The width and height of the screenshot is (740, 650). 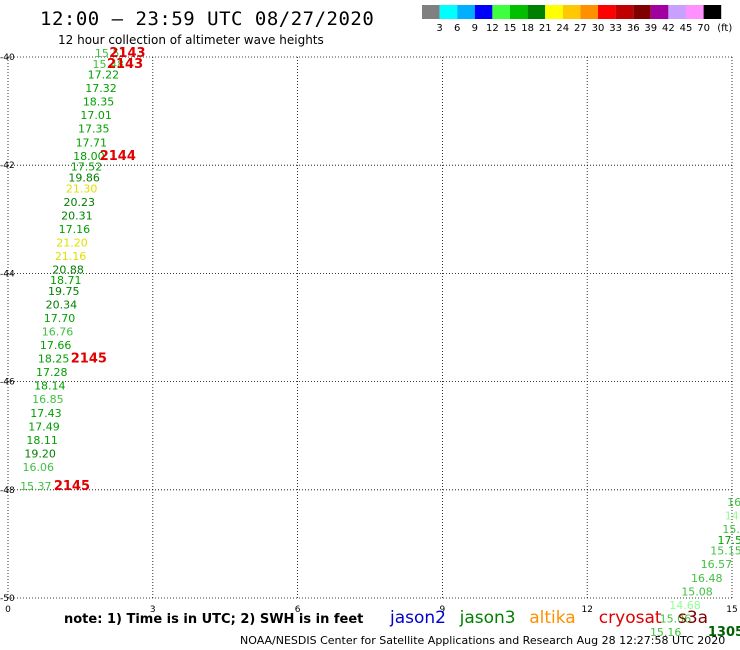 What do you see at coordinates (48, 399) in the screenshot?
I see `wave-height-point: 16.85` at bounding box center [48, 399].